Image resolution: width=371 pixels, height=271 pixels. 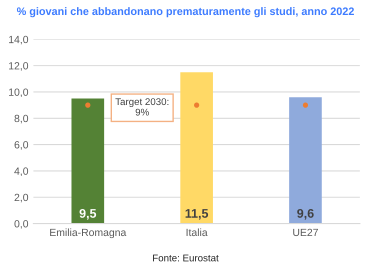 What do you see at coordinates (197, 214) in the screenshot?
I see `data-label: 11,5` at bounding box center [197, 214].